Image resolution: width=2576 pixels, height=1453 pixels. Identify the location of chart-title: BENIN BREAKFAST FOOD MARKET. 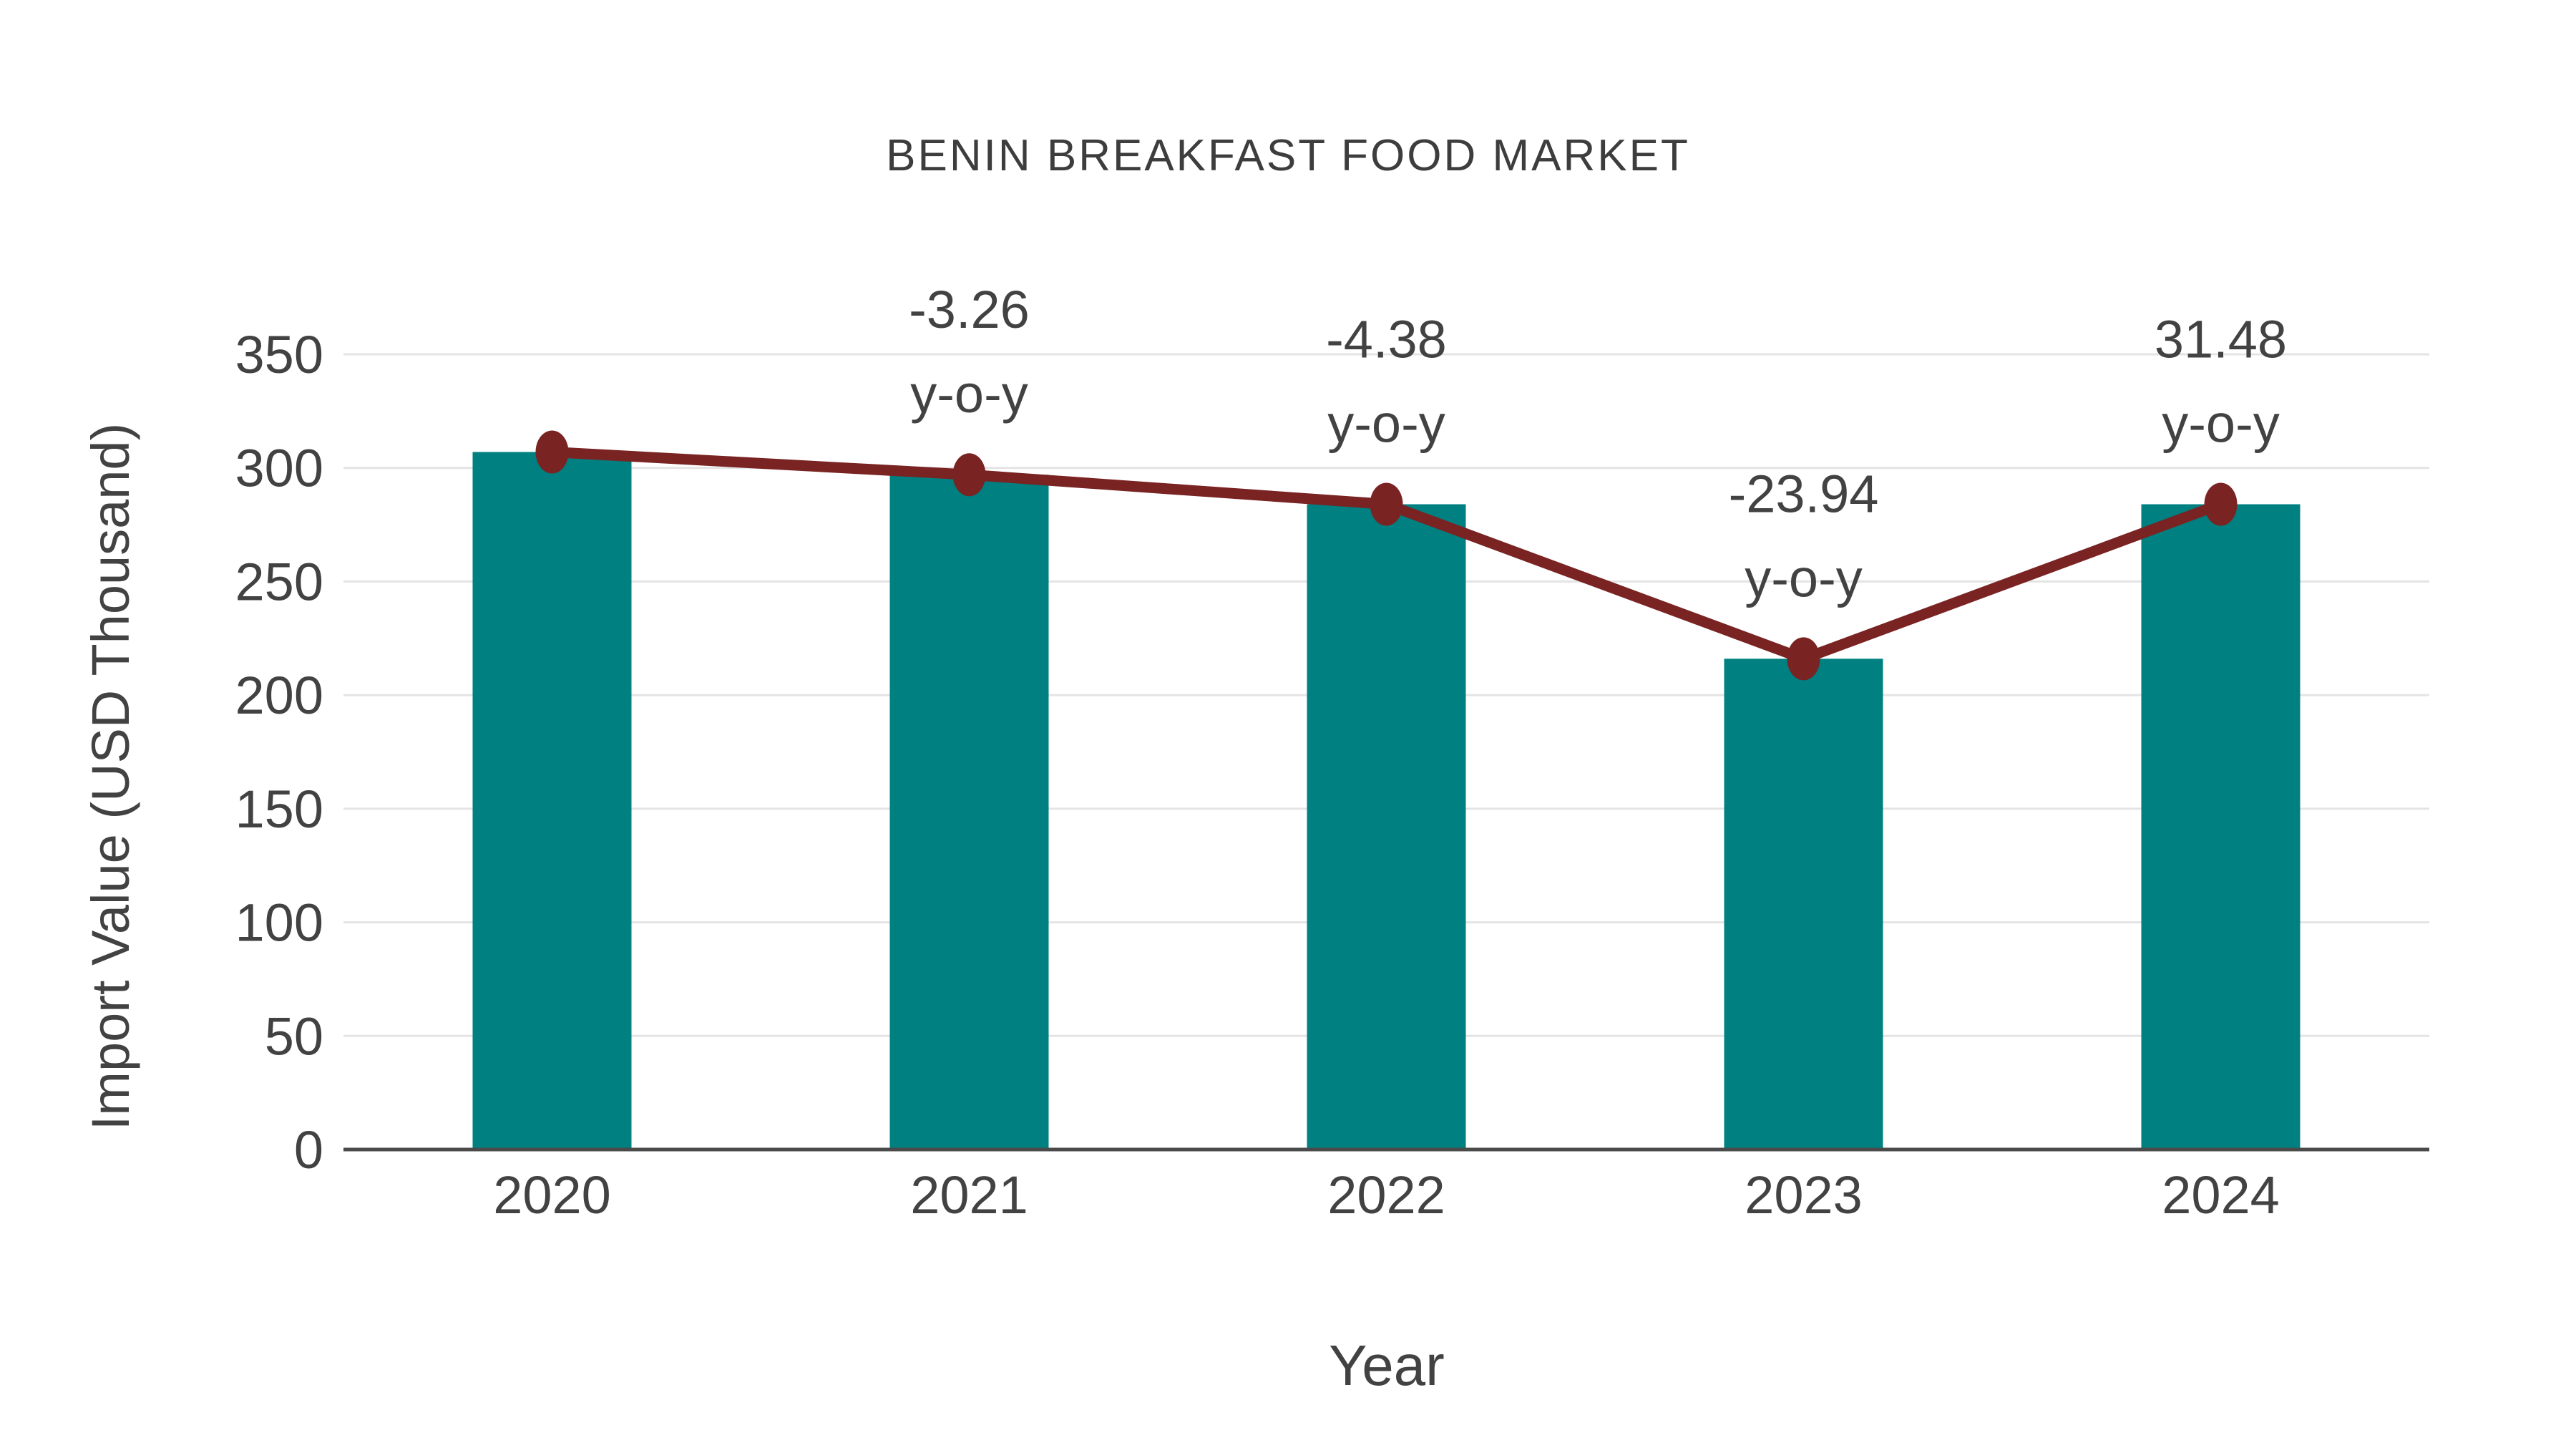
(1288, 155).